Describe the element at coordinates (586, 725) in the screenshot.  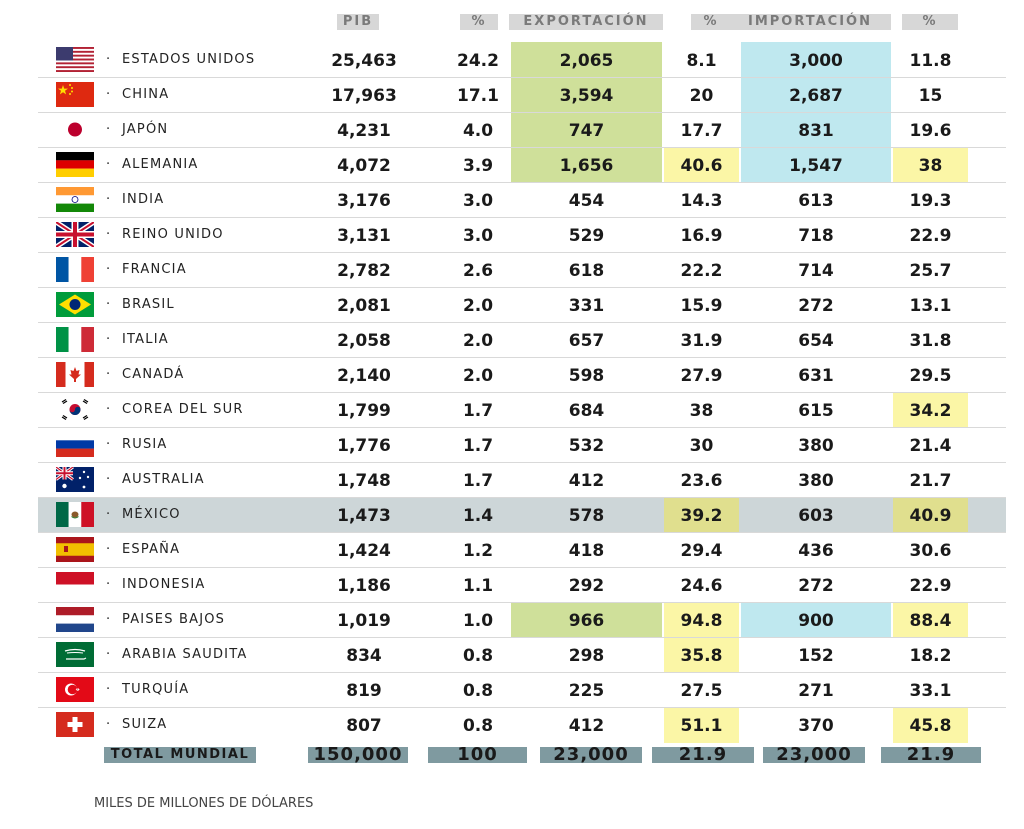
I see `cell-exp: 412` at that location.